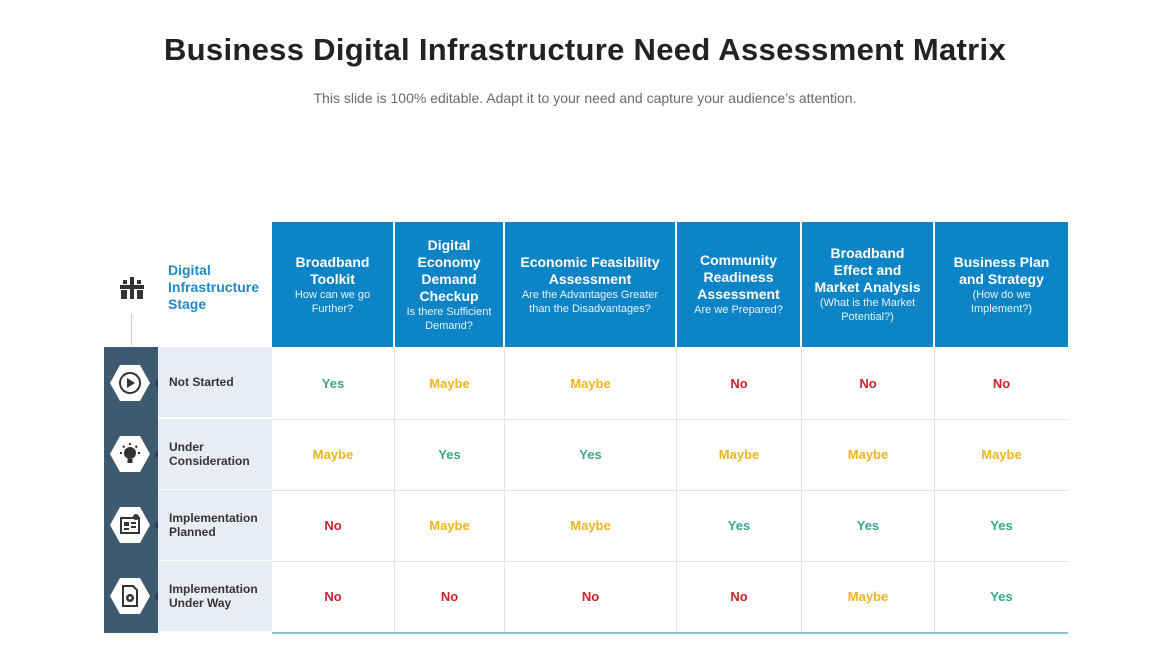 This screenshot has height=658, width=1170. Describe the element at coordinates (187, 304) in the screenshot. I see `corner-label-line: Stage` at that location.